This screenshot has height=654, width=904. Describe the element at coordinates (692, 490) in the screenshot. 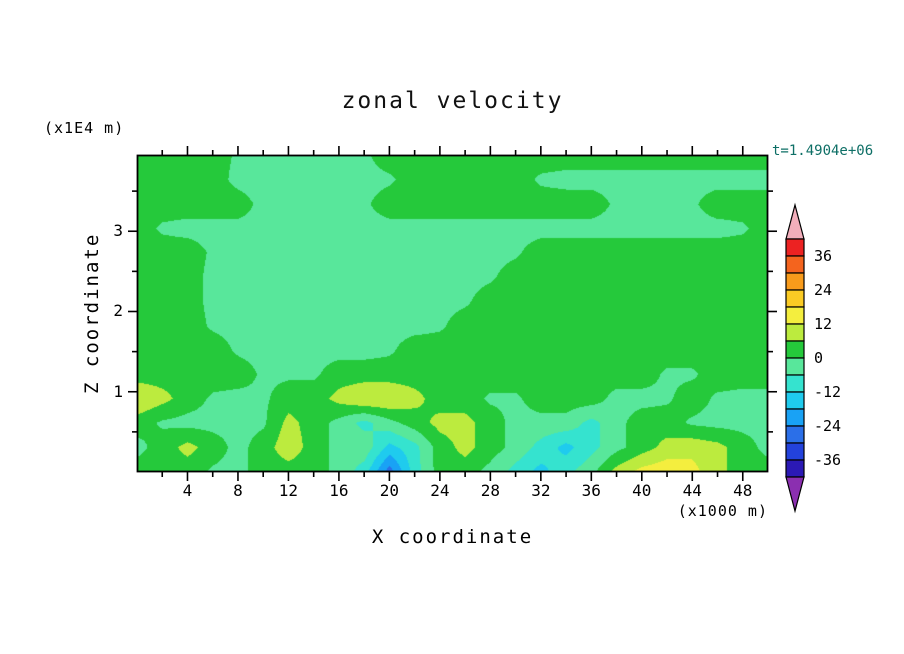

I see `x-tick-label: 44` at that location.